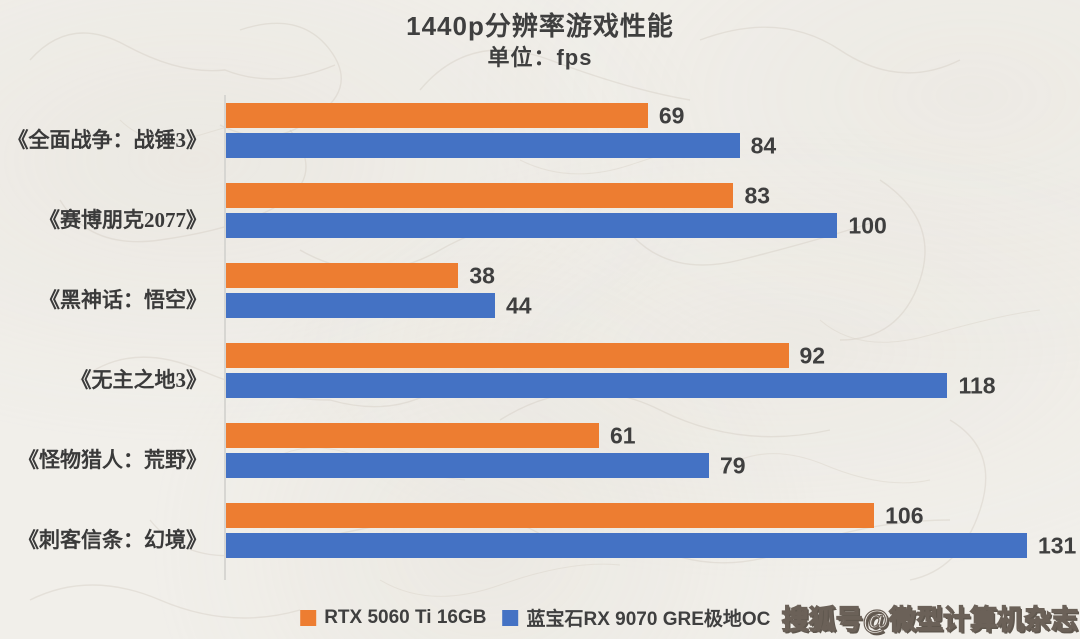 The height and width of the screenshot is (639, 1080). I want to click on value-label: 83, so click(757, 195).